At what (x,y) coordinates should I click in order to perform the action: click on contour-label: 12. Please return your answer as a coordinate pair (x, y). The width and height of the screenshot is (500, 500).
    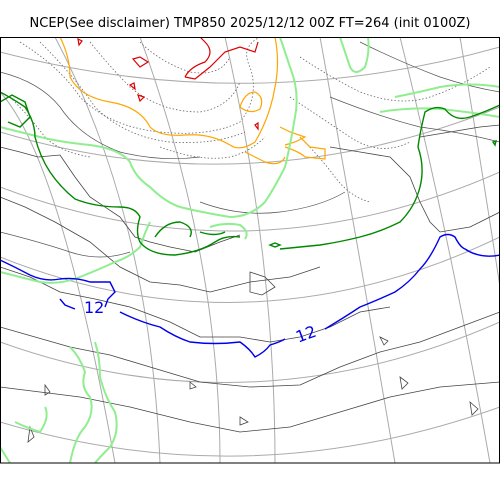
    Looking at the image, I should click on (94, 307).